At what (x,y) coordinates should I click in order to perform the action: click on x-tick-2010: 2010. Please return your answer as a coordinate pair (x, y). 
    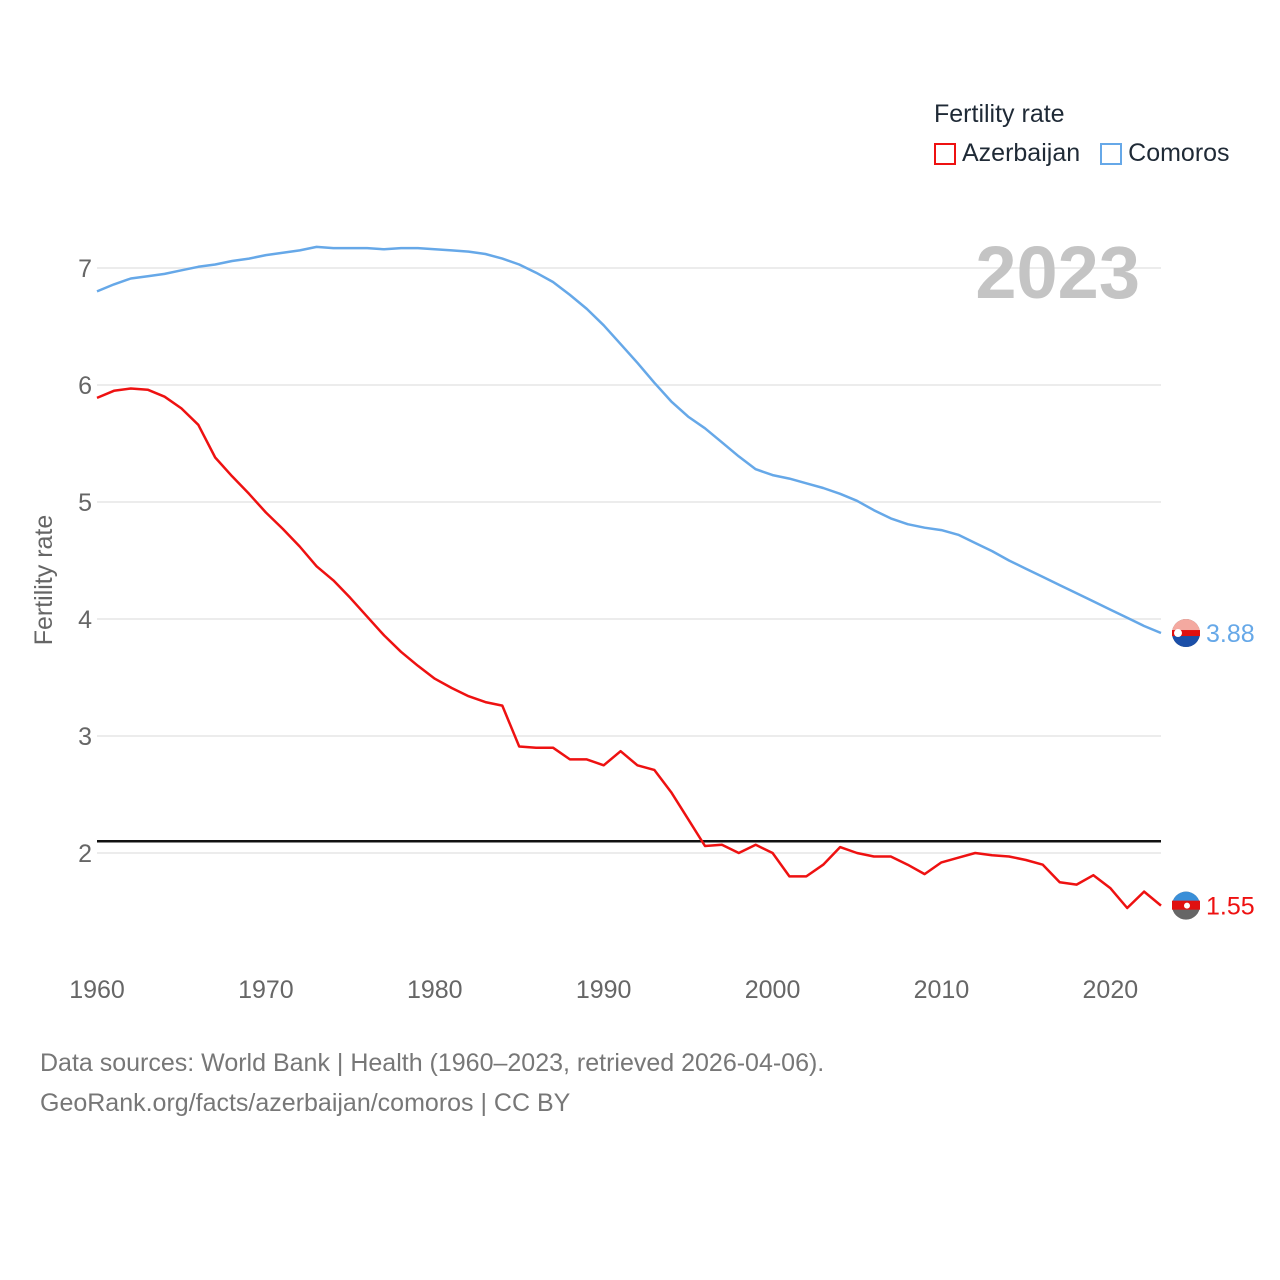
    Looking at the image, I should click on (942, 990).